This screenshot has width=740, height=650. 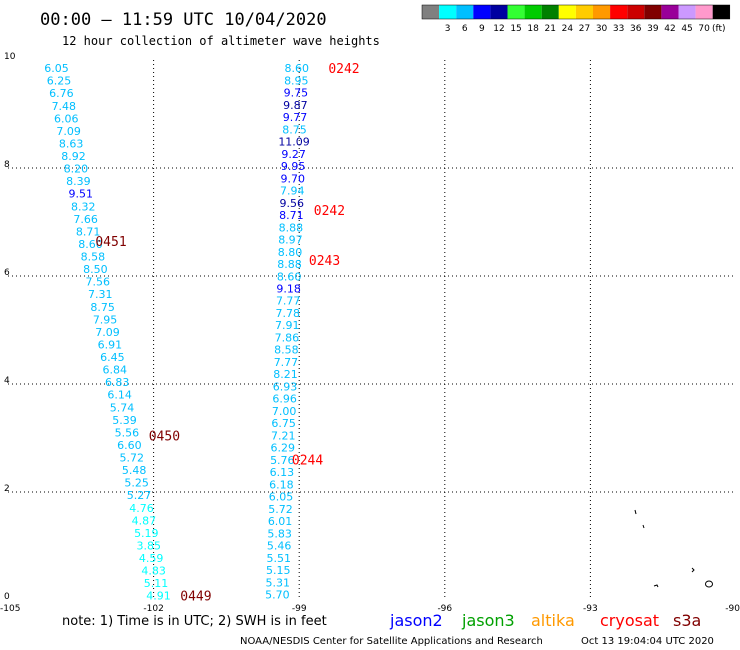 What do you see at coordinates (73, 156) in the screenshot?
I see `wave-height-value: 8.92` at bounding box center [73, 156].